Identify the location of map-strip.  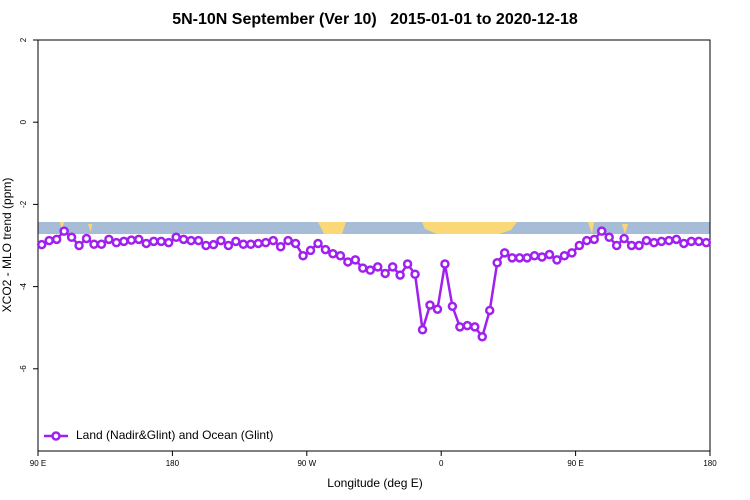
(374, 228).